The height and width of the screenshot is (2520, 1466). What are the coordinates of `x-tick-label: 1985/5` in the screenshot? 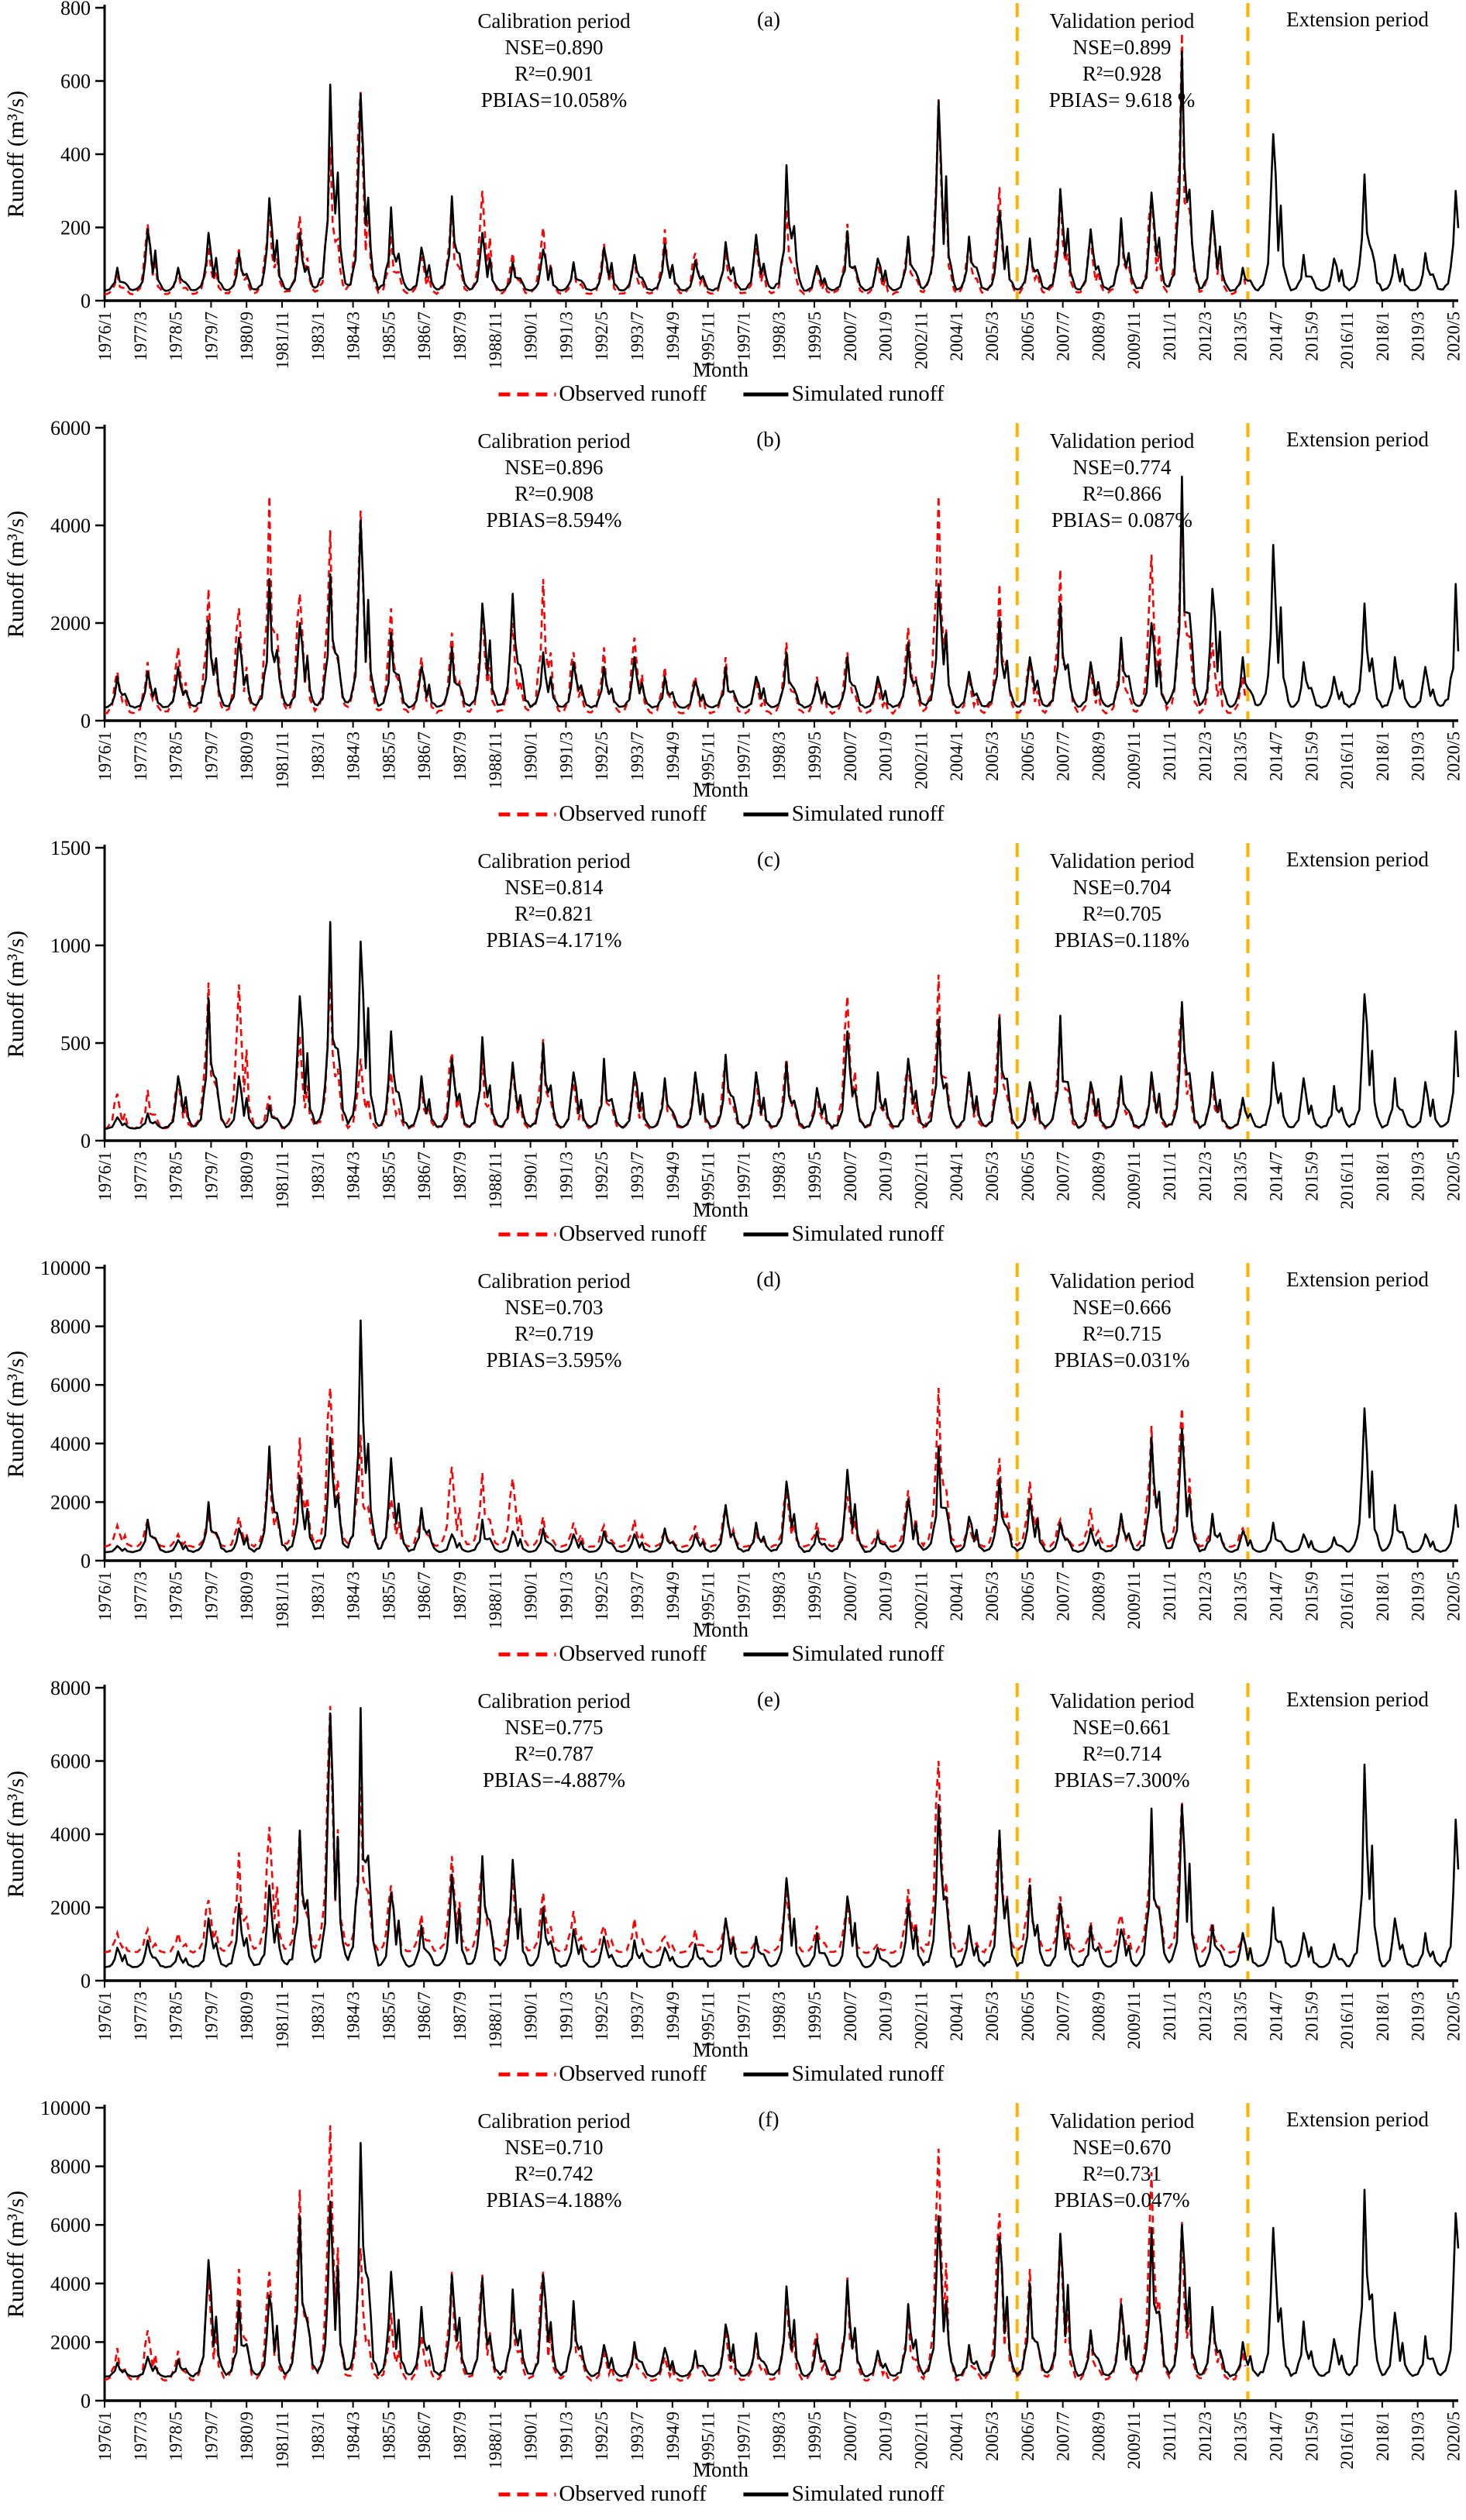 It's located at (388, 337).